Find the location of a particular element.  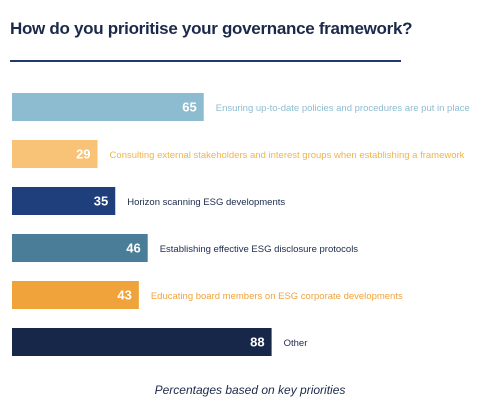

value-label-consulting-external-stakeholders-and-int: 29 is located at coordinates (83, 154).